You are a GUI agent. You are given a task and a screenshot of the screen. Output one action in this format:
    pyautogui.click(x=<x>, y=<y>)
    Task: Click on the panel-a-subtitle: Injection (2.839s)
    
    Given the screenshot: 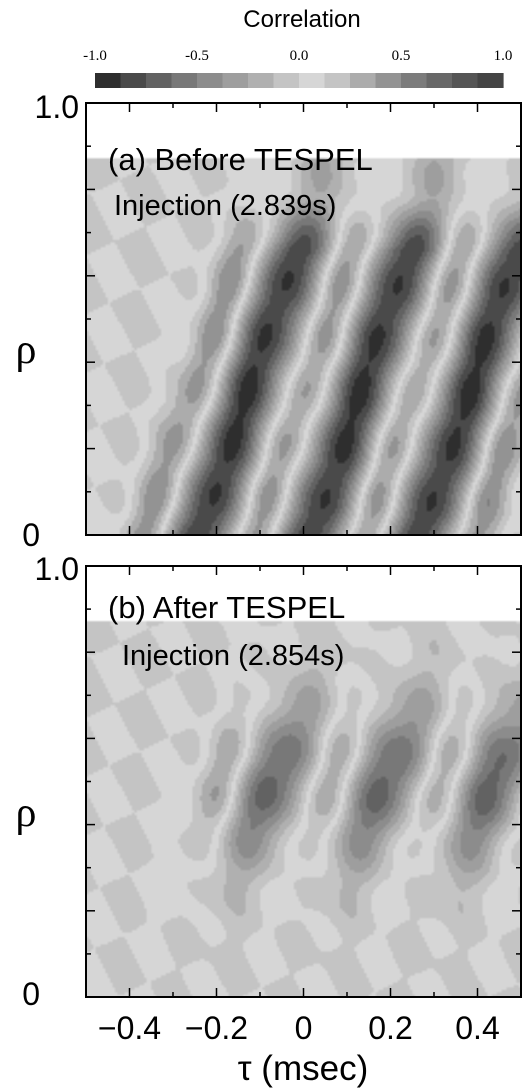 What is the action you would take?
    pyautogui.click(x=225, y=206)
    